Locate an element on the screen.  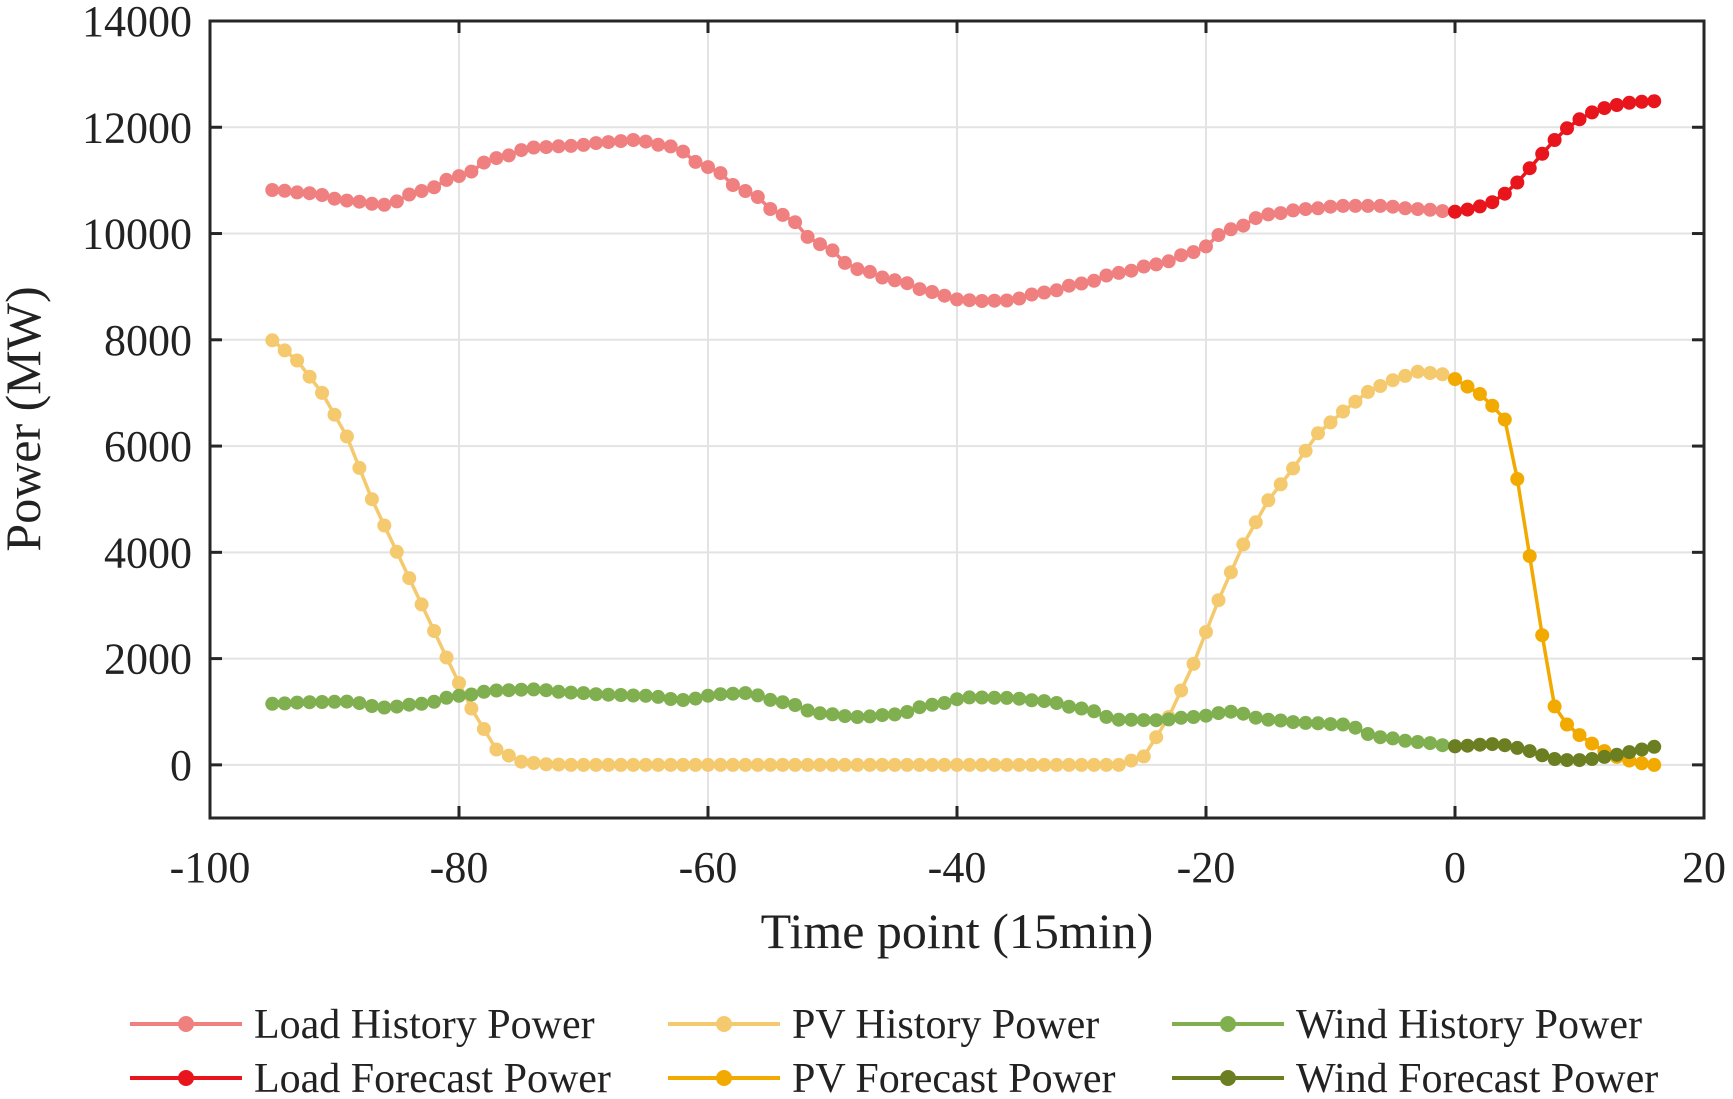
y-tick-label: 14000 is located at coordinates (137, 23).